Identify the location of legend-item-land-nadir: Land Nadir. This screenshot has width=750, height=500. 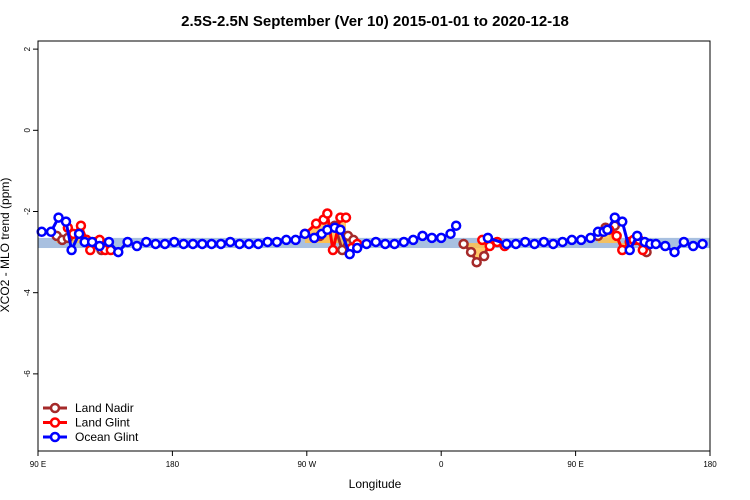
(88, 408).